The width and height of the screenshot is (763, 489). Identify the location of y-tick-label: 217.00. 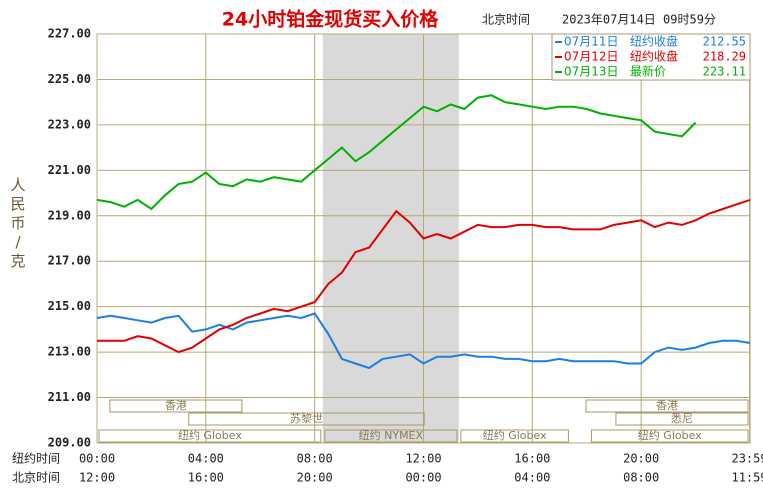
(69, 261).